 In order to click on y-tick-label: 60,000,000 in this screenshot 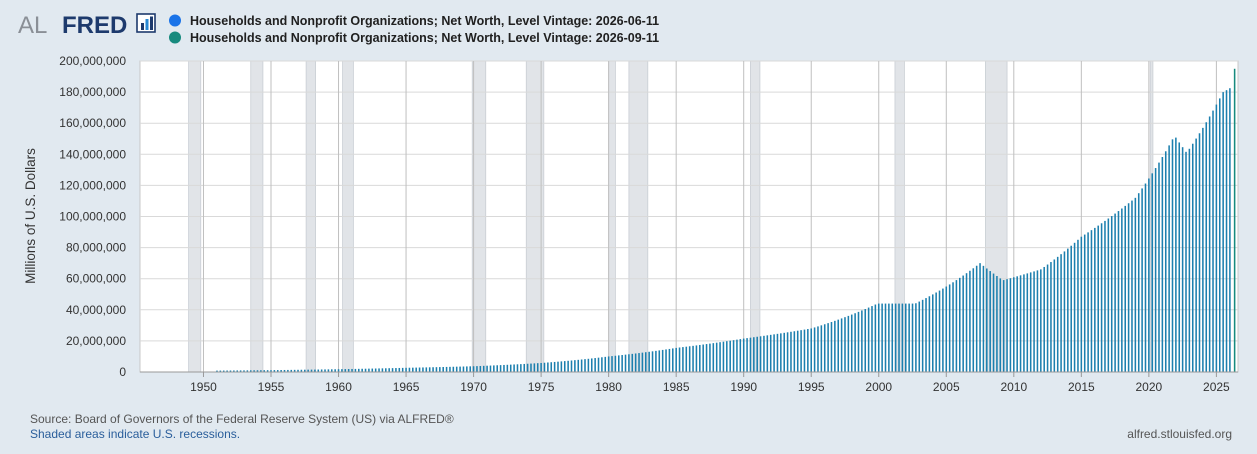, I will do `click(96, 279)`.